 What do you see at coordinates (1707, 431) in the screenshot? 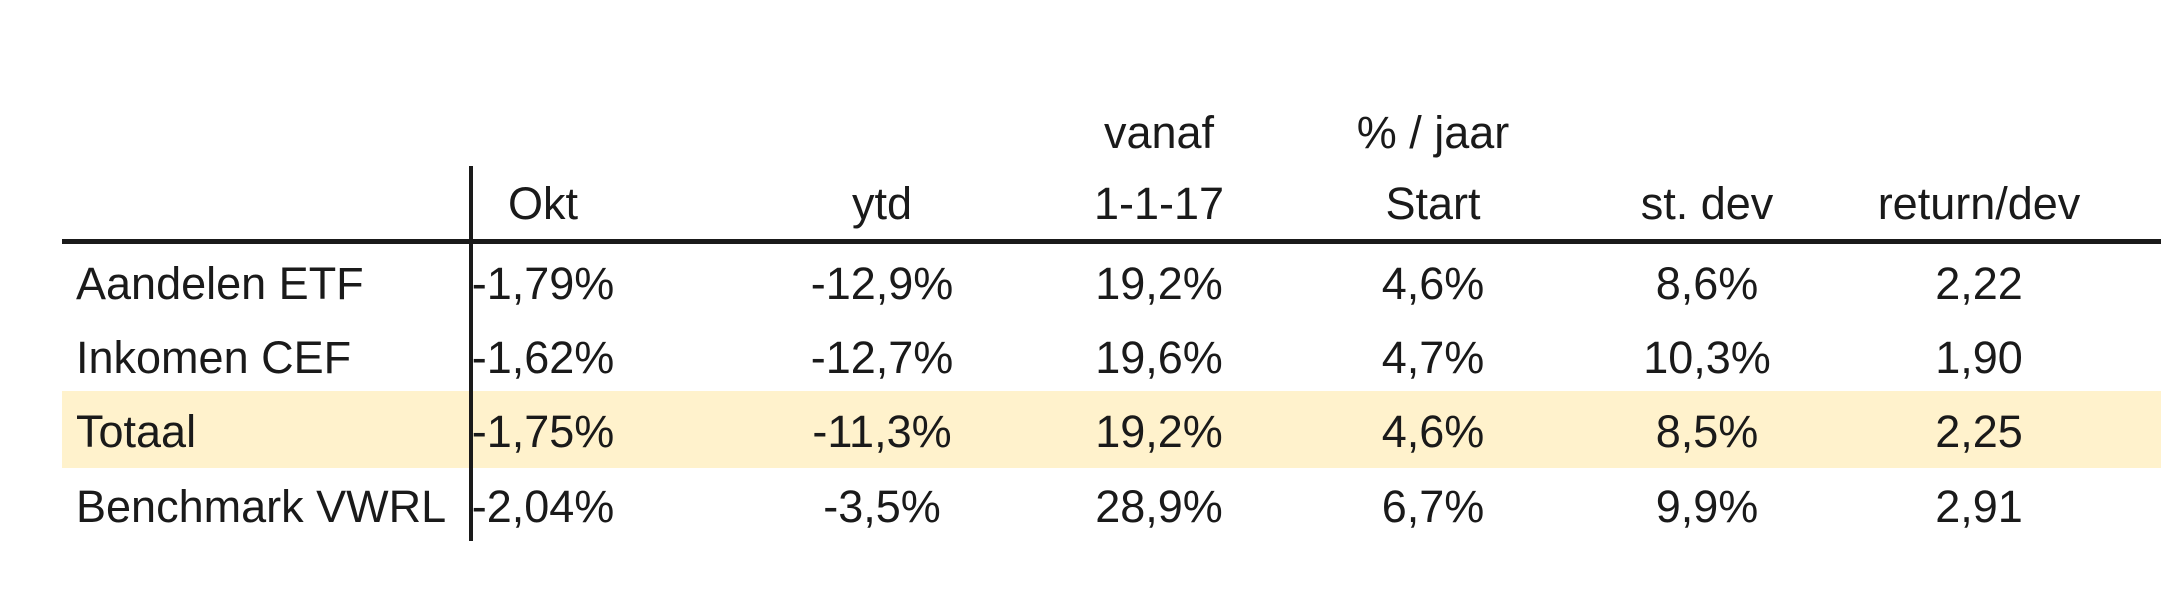
I see `table-cell: 8,5%` at bounding box center [1707, 431].